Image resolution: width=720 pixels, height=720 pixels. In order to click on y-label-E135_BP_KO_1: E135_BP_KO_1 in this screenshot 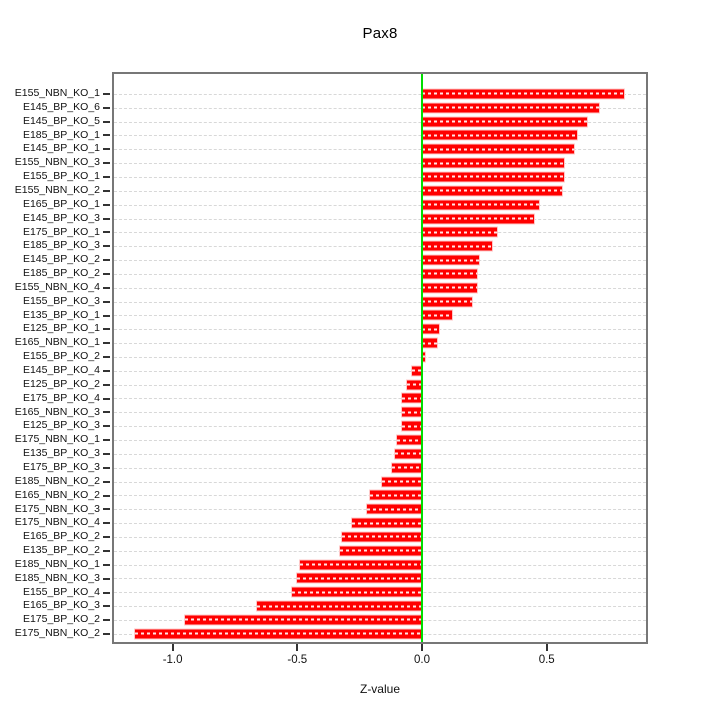, I will do `click(61, 314)`.